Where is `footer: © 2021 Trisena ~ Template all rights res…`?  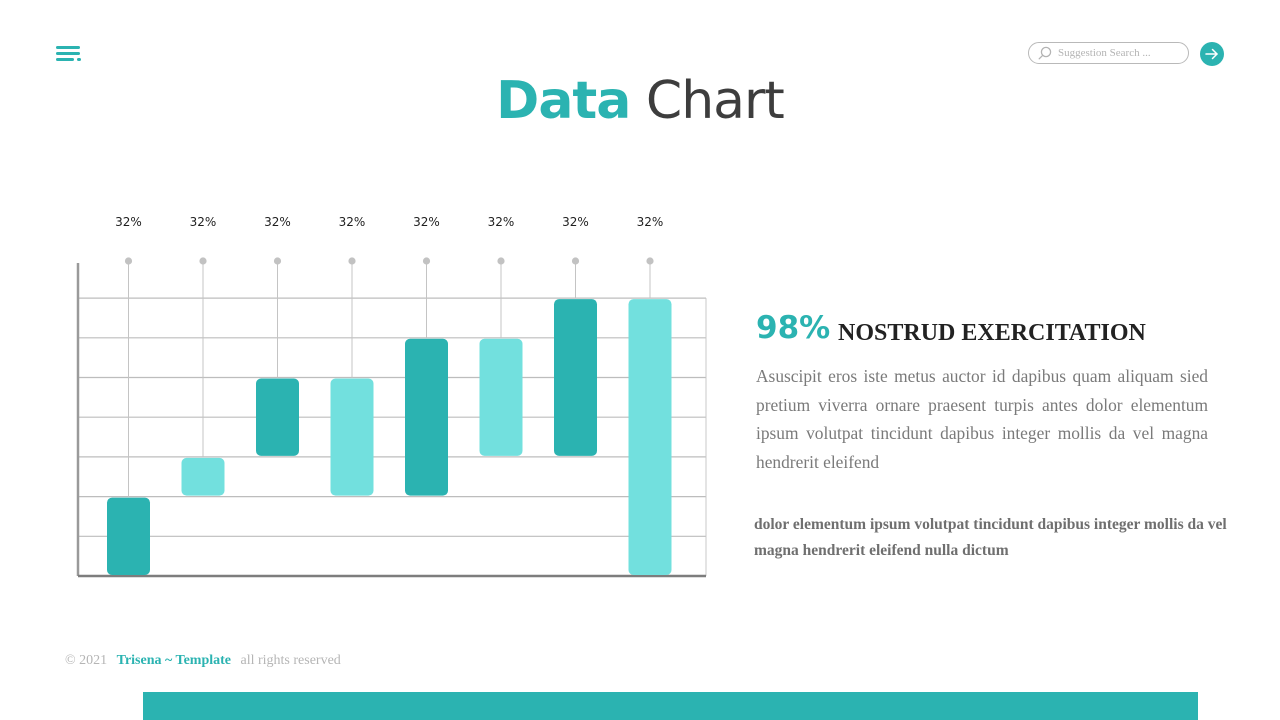
footer: © 2021 Trisena ~ Template all rights res… is located at coordinates (203, 661).